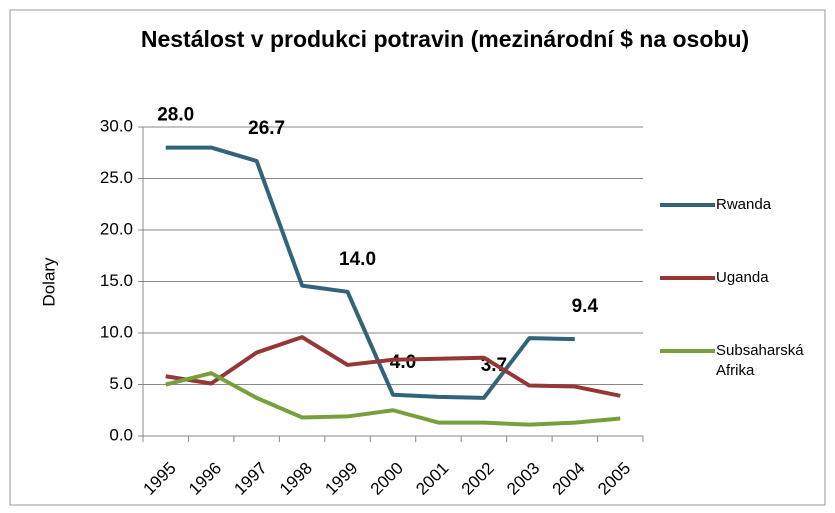 This screenshot has height=513, width=835. I want to click on y-tick-label: 5.0, so click(121, 383).